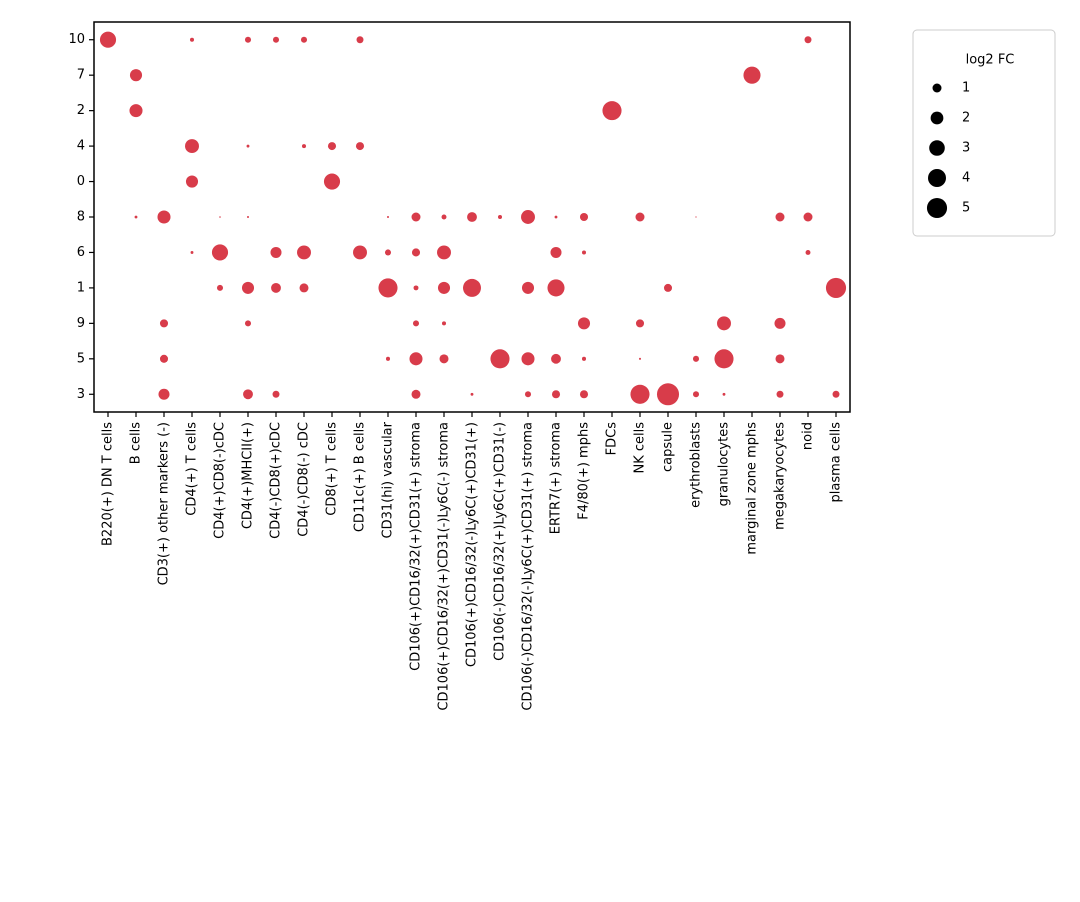 Image resolution: width=1080 pixels, height=902 pixels. I want to click on x-tick-label: CD106(+)CD16/32(+)CD31(+) stroma, so click(416, 546).